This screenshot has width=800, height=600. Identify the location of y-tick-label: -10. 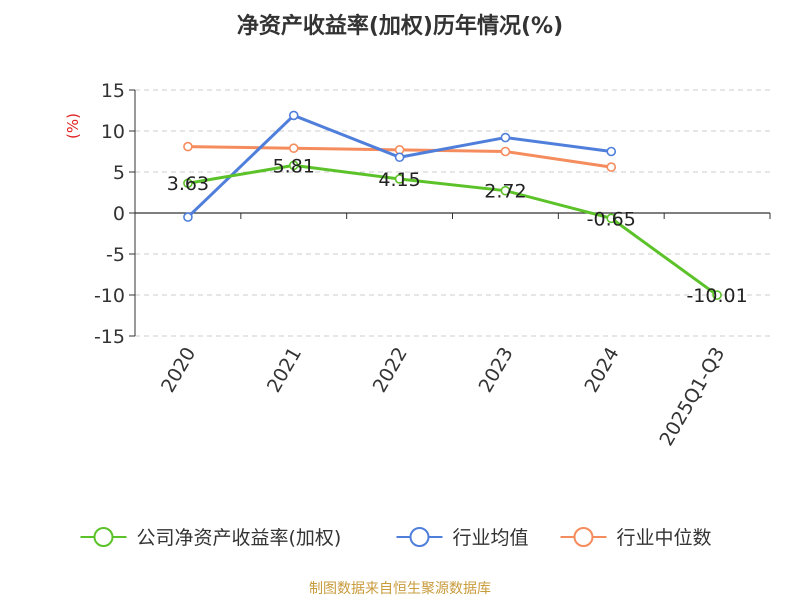
(109, 296).